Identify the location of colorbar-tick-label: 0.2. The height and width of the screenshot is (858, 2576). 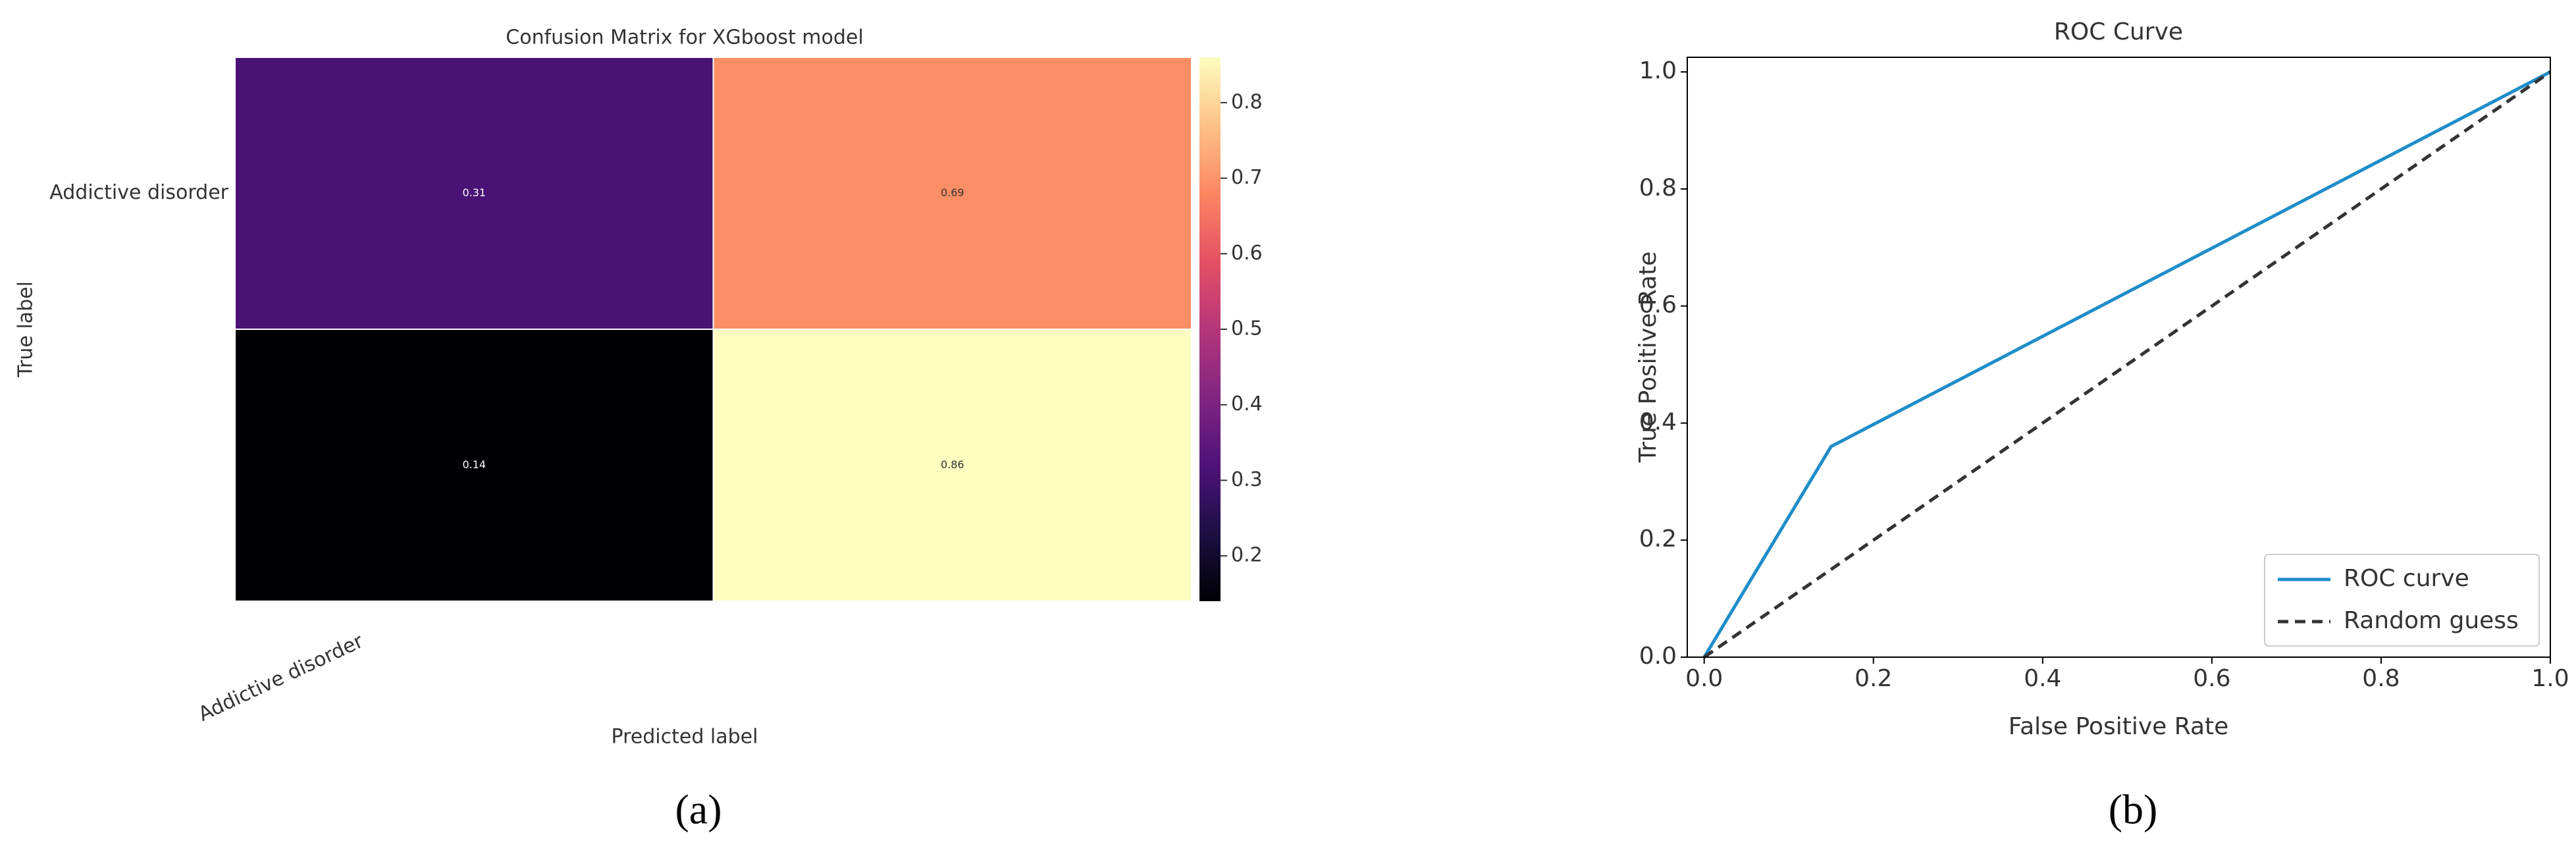
(1247, 555).